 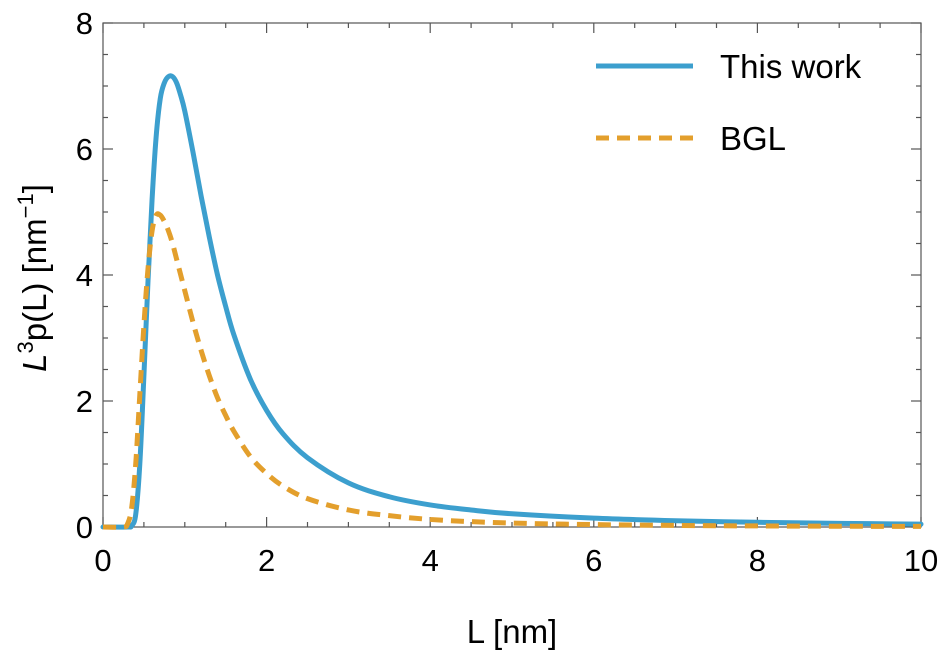 What do you see at coordinates (84, 527) in the screenshot?
I see `y-tick-label: 0` at bounding box center [84, 527].